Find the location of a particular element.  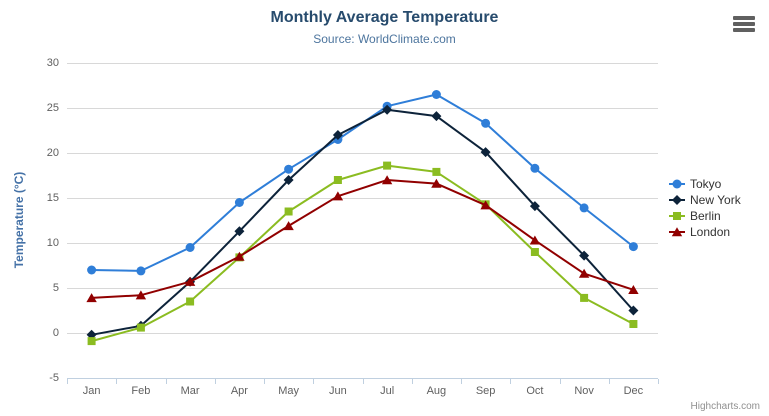

y-tick-label: 25 is located at coordinates (52, 108).